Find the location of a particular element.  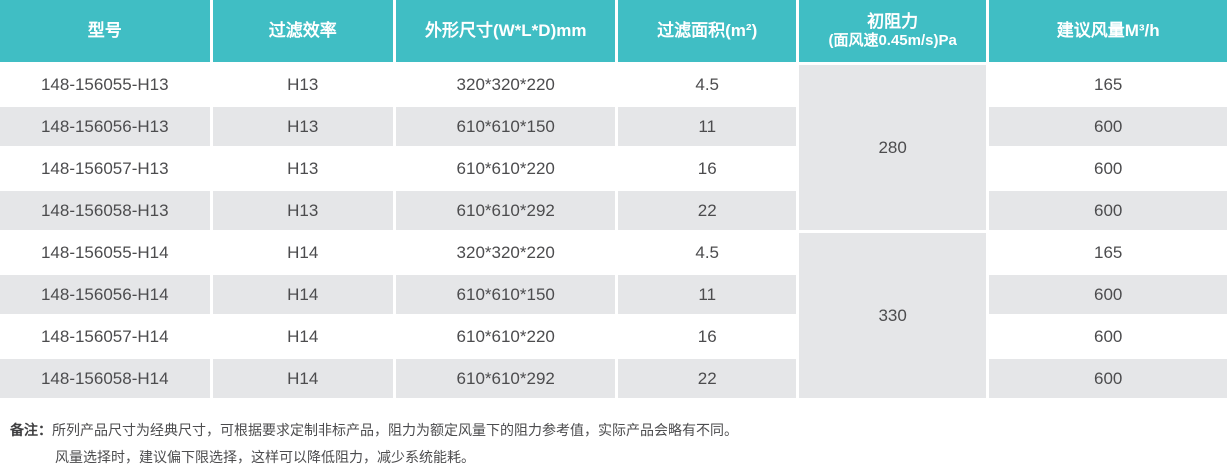

table-row: 148-156058-H13 H13 610*610*292 22 600 is located at coordinates (613, 210).